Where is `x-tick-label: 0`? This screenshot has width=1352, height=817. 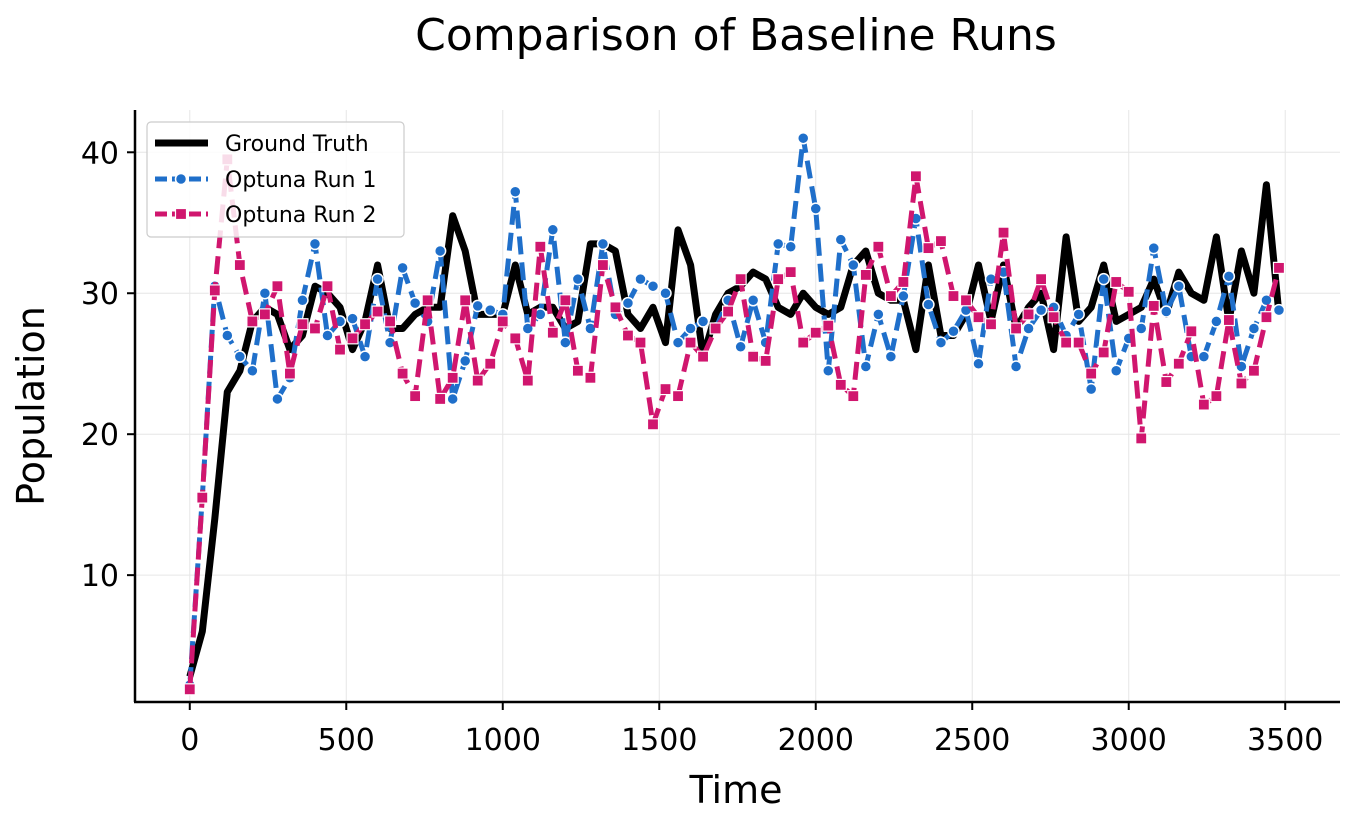 x-tick-label: 0 is located at coordinates (189, 740).